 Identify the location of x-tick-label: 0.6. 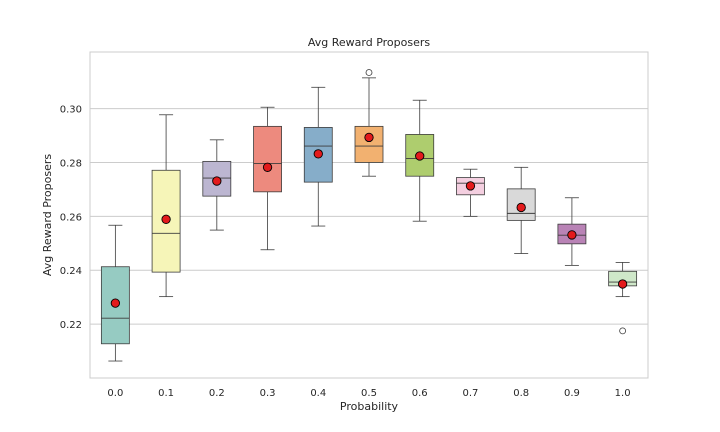
(420, 393).